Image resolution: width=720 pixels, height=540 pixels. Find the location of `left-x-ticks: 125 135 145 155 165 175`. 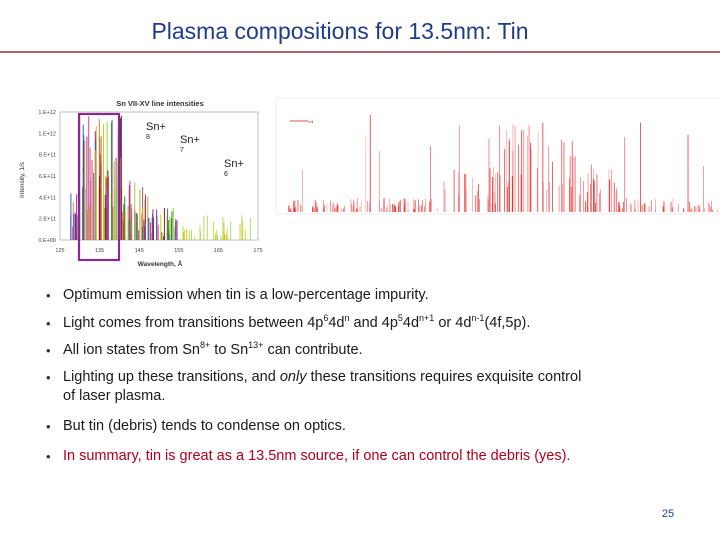

left-x-ticks: 125 135 145 155 165 175 is located at coordinates (158, 251).